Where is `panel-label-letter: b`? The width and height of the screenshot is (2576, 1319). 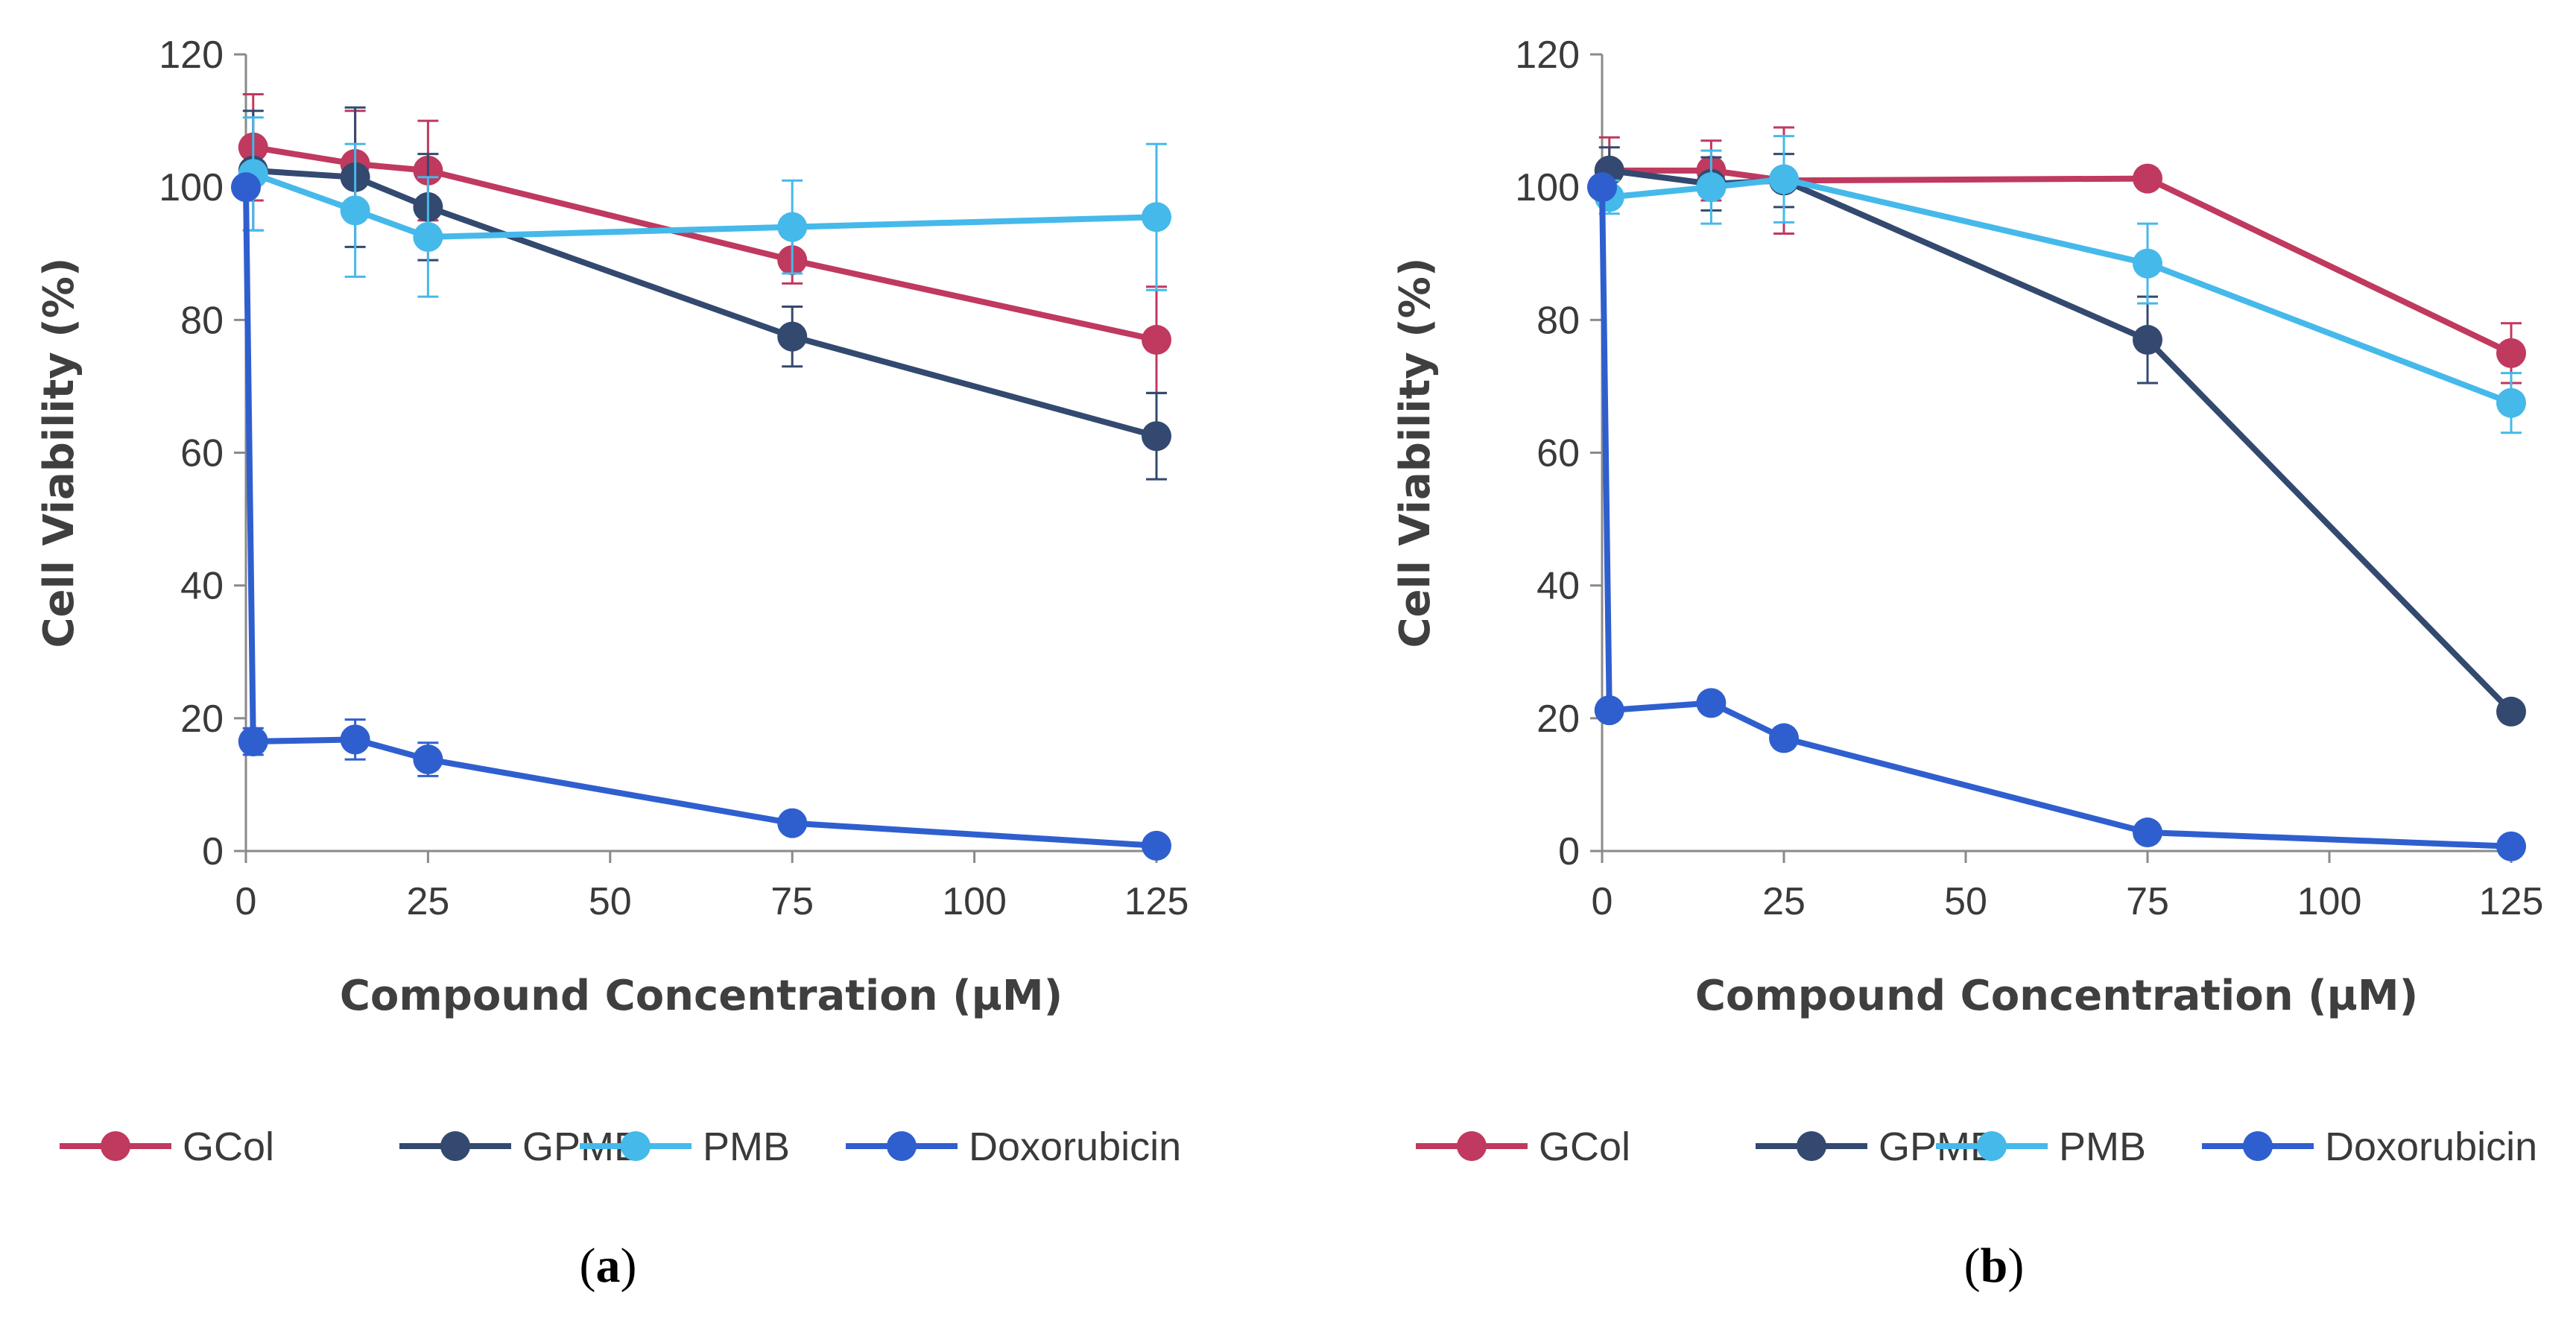 panel-label-letter: b is located at coordinates (1994, 1266).